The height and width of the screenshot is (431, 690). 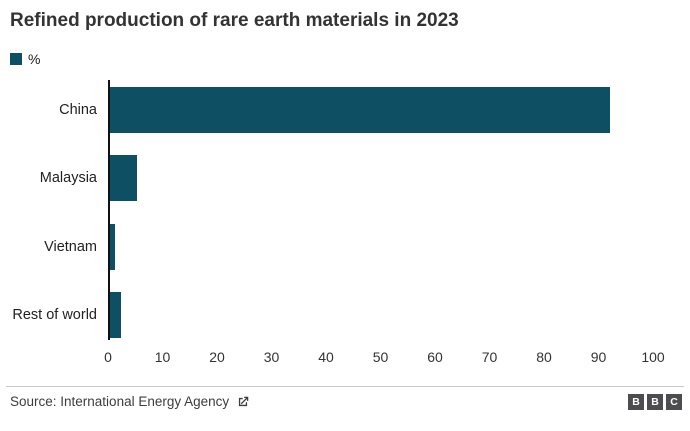 I want to click on source-label: Source: International Energy Agency, so click(x=120, y=401).